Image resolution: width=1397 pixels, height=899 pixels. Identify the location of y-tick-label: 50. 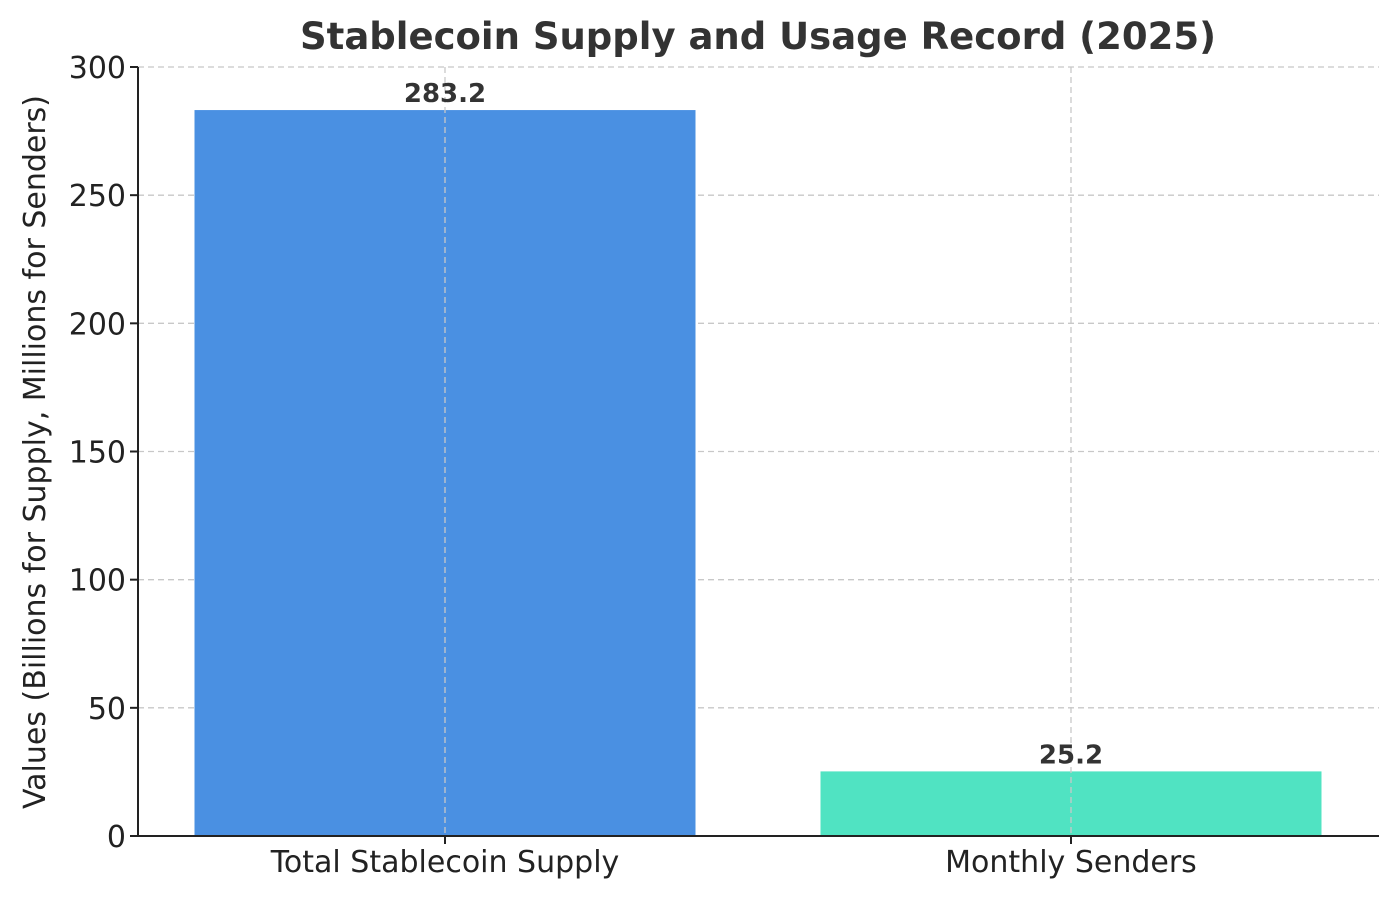
(107, 709).